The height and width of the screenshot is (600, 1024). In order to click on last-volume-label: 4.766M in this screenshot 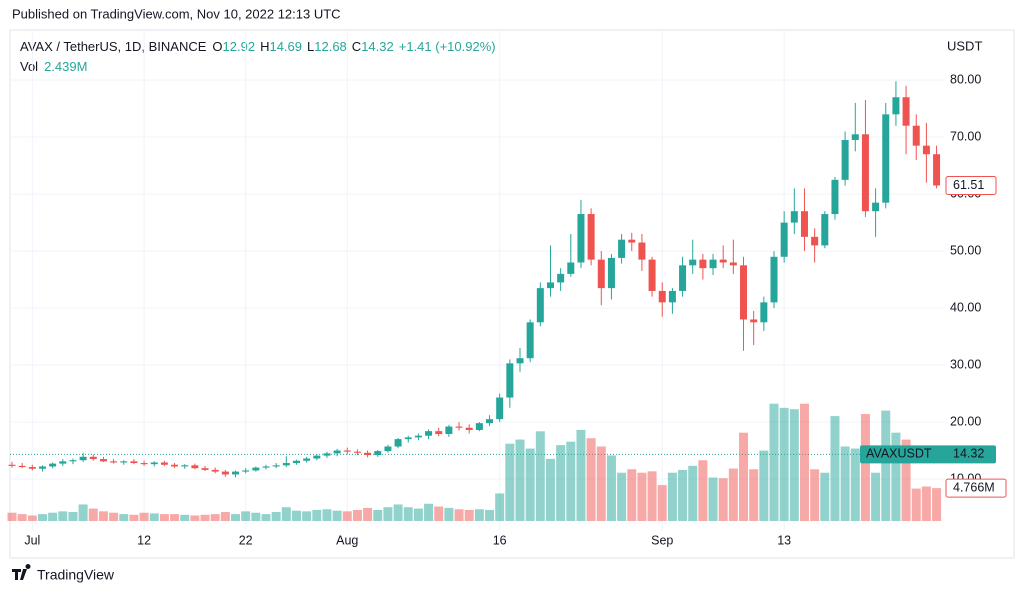, I will do `click(974, 487)`.